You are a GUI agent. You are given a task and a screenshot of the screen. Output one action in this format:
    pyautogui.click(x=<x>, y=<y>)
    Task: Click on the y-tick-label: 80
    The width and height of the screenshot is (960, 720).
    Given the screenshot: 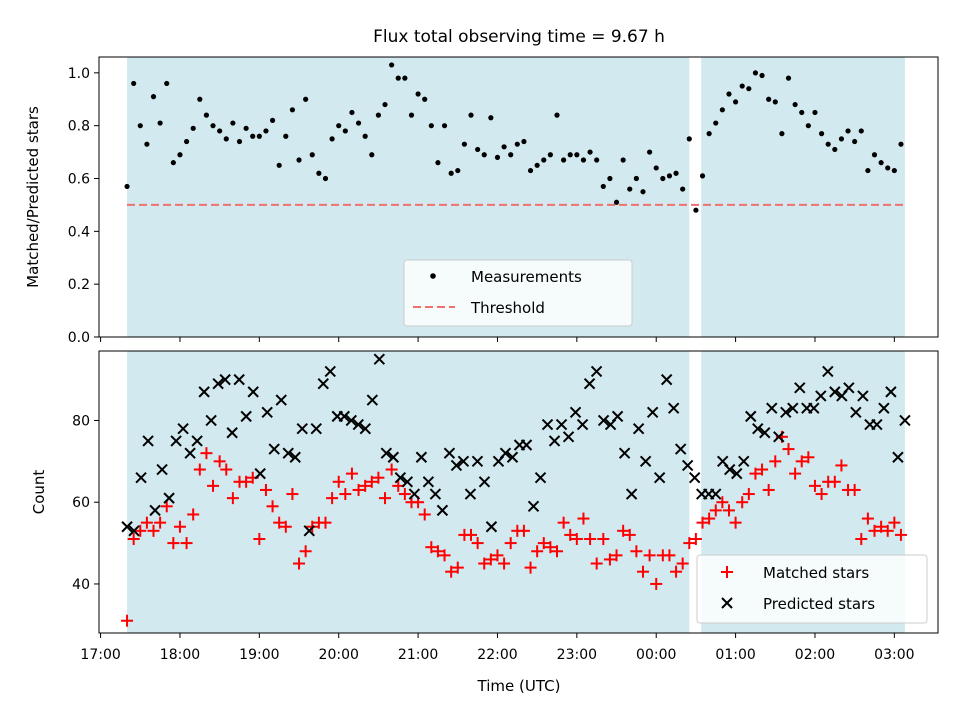 What is the action you would take?
    pyautogui.click(x=81, y=421)
    